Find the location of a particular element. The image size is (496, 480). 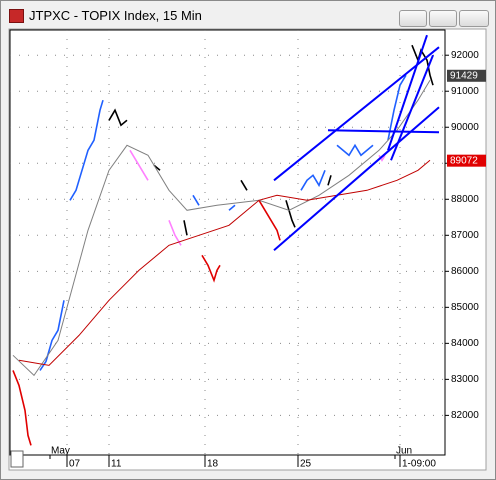

month-label: Jun is located at coordinates (404, 451).